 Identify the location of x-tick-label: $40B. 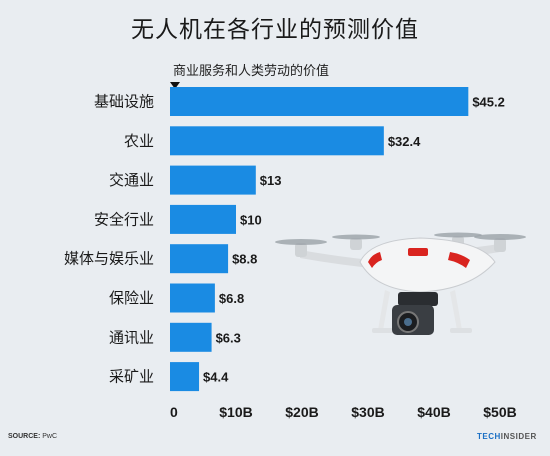
(433, 412).